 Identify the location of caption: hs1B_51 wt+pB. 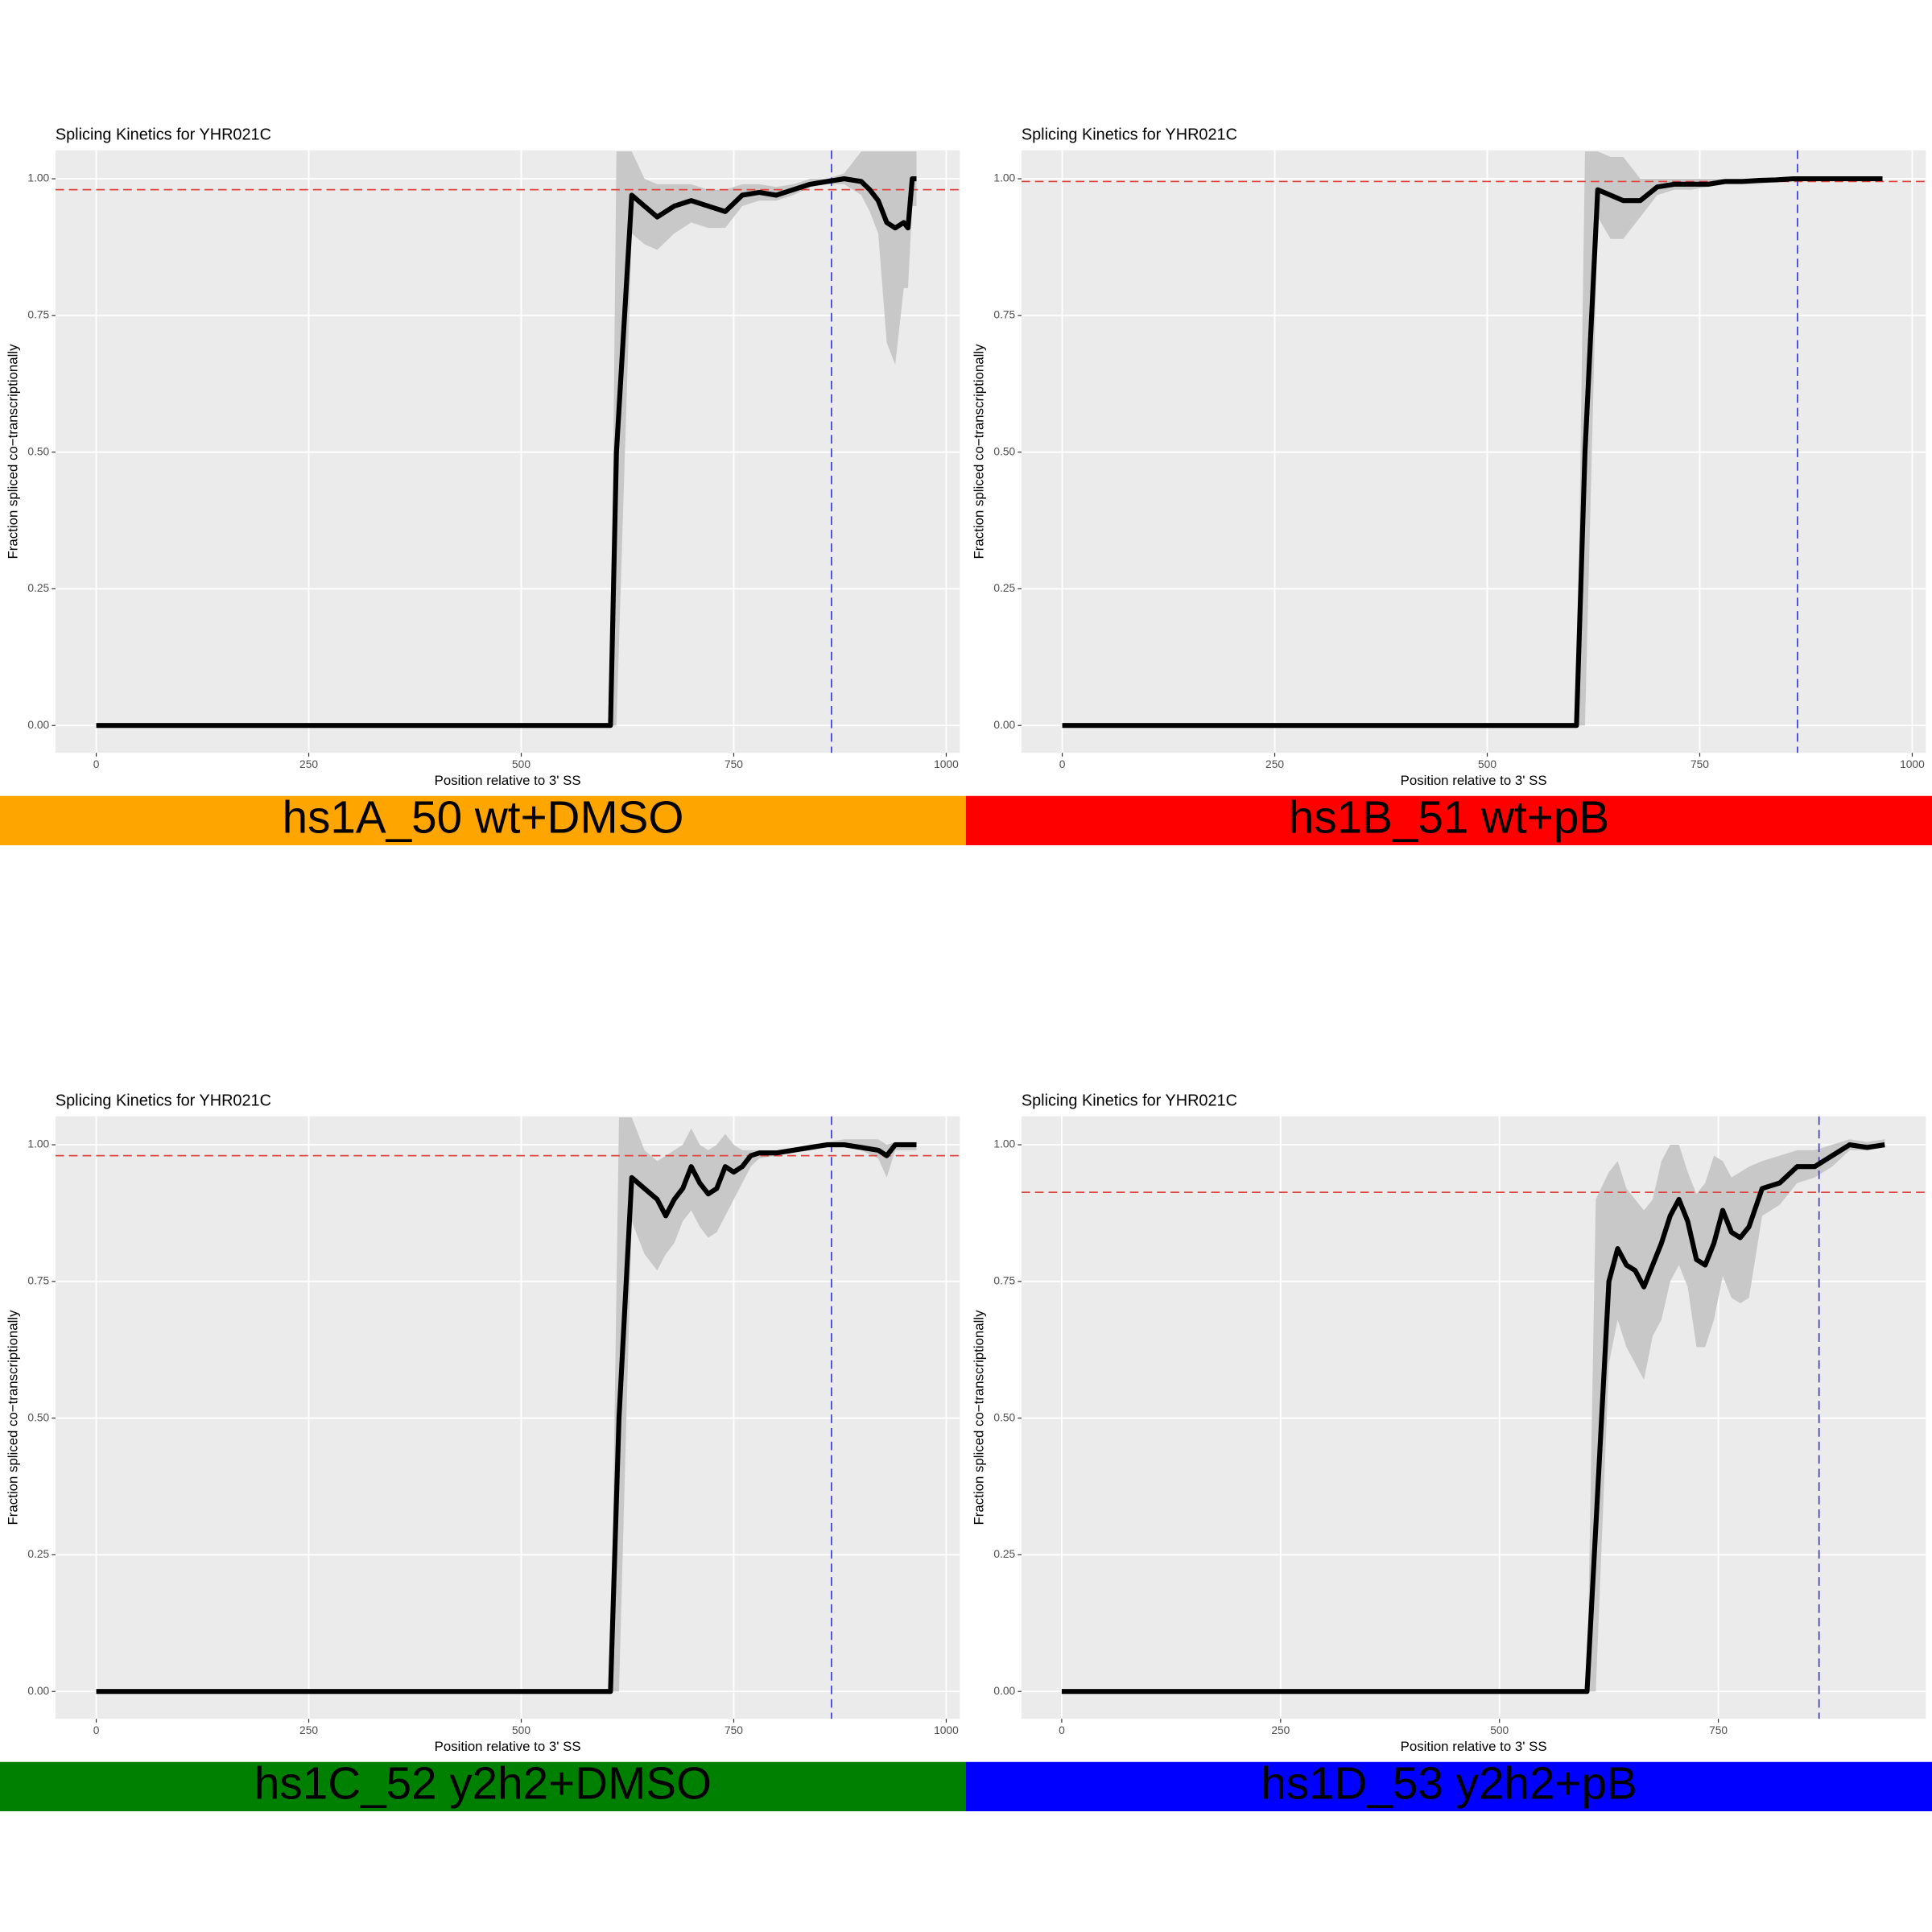
(1449, 817).